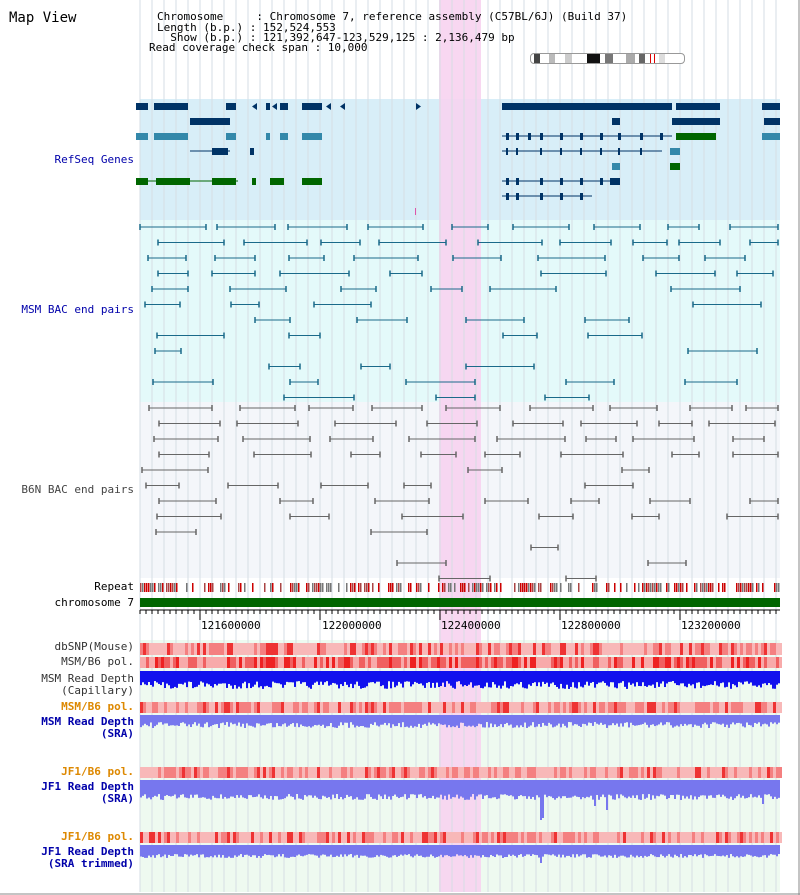 The height and width of the screenshot is (895, 800). What do you see at coordinates (77, 309) in the screenshot?
I see `label-msm-bac: MSM BAC end pairs` at bounding box center [77, 309].